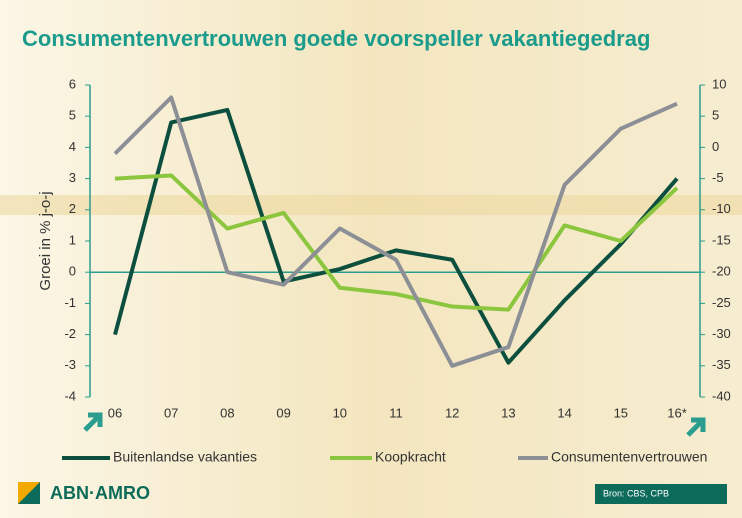 The height and width of the screenshot is (518, 742). Describe the element at coordinates (718, 177) in the screenshot. I see `y2-tick-label: -5` at that location.